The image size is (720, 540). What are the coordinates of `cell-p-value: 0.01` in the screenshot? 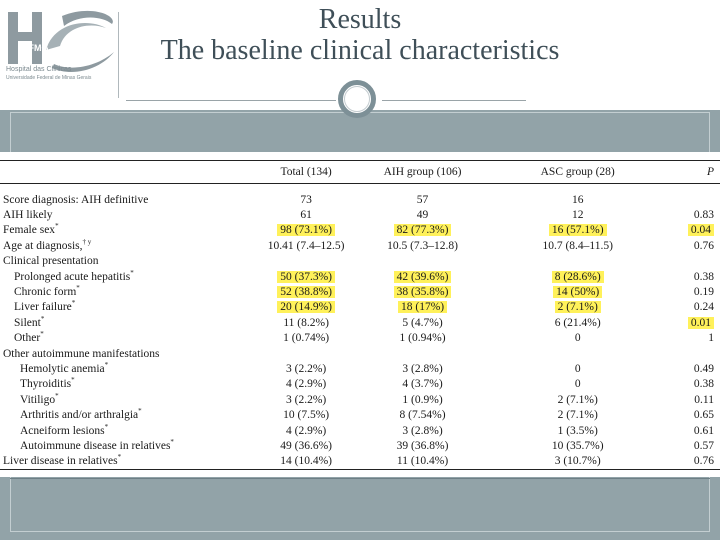 It's located at (700, 322).